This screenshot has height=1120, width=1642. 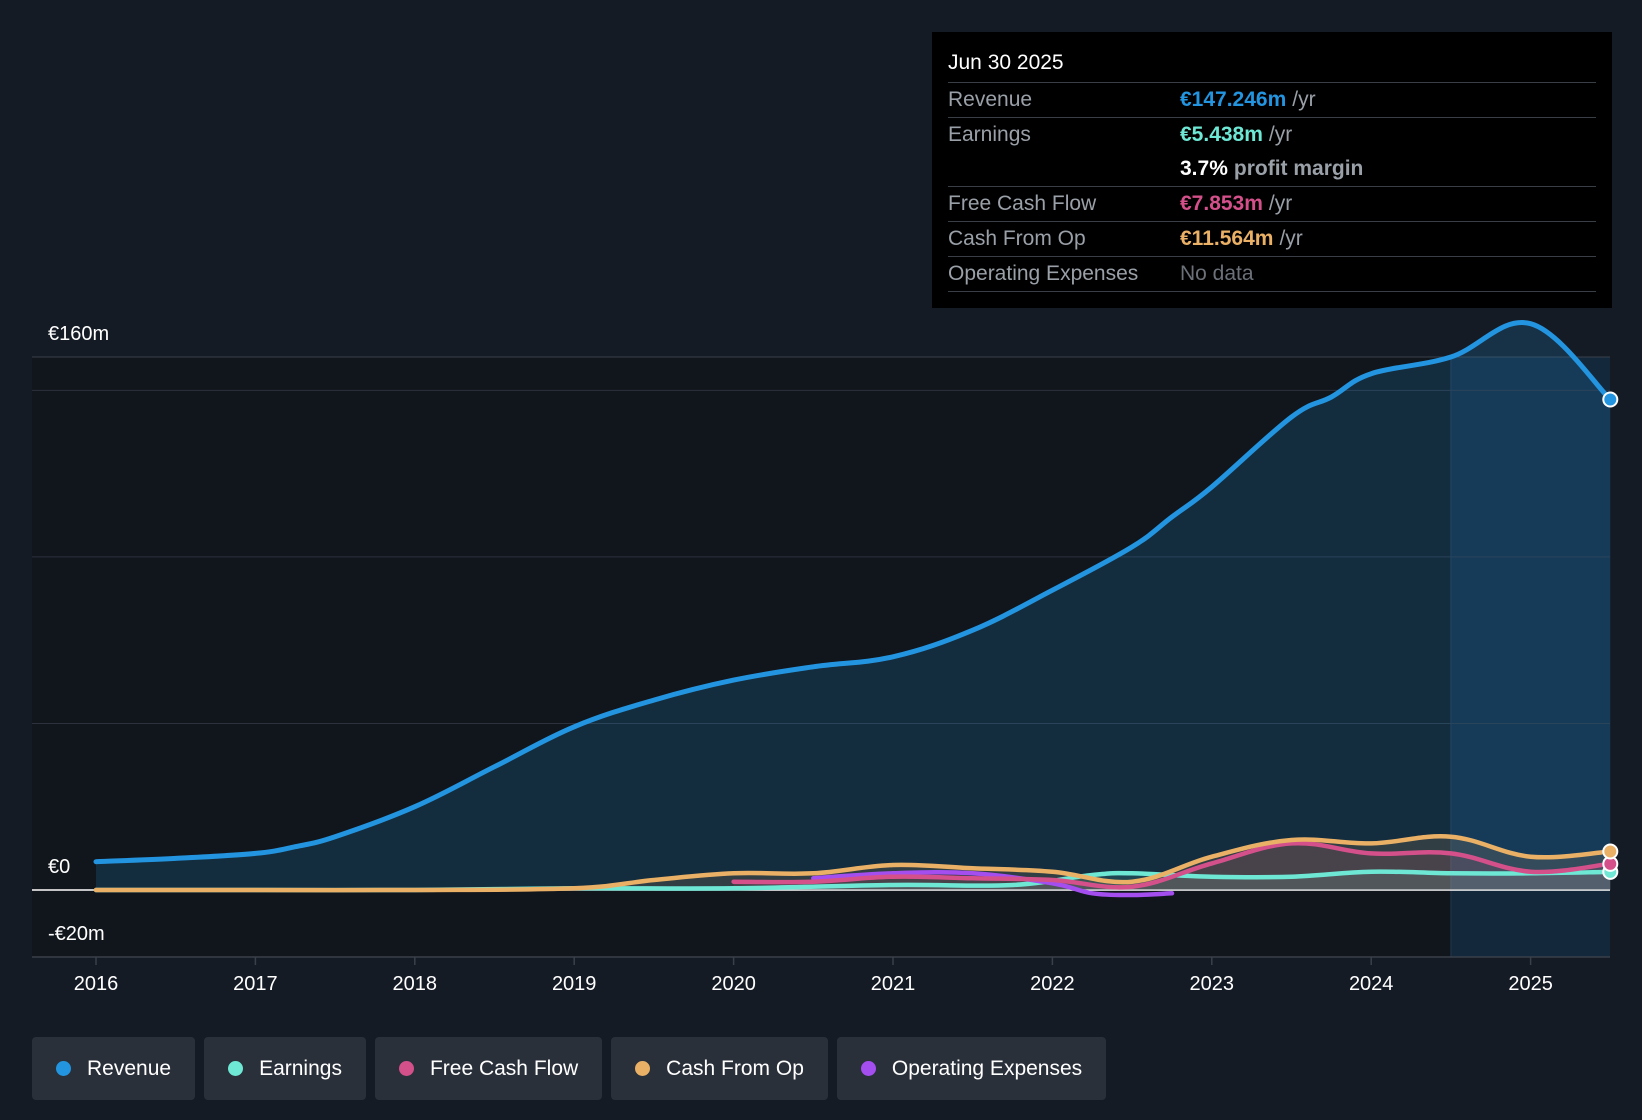 What do you see at coordinates (574, 984) in the screenshot?
I see `x-tick-label-2019: 2019` at bounding box center [574, 984].